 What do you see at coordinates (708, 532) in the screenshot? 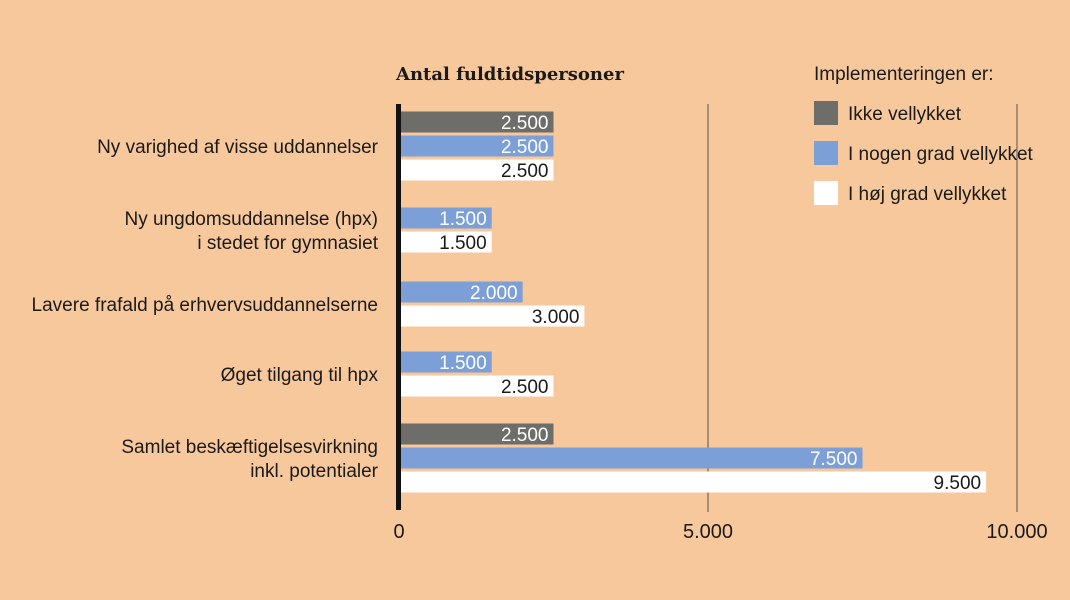
I see `x-tick-label-1: 5.000` at bounding box center [708, 532].